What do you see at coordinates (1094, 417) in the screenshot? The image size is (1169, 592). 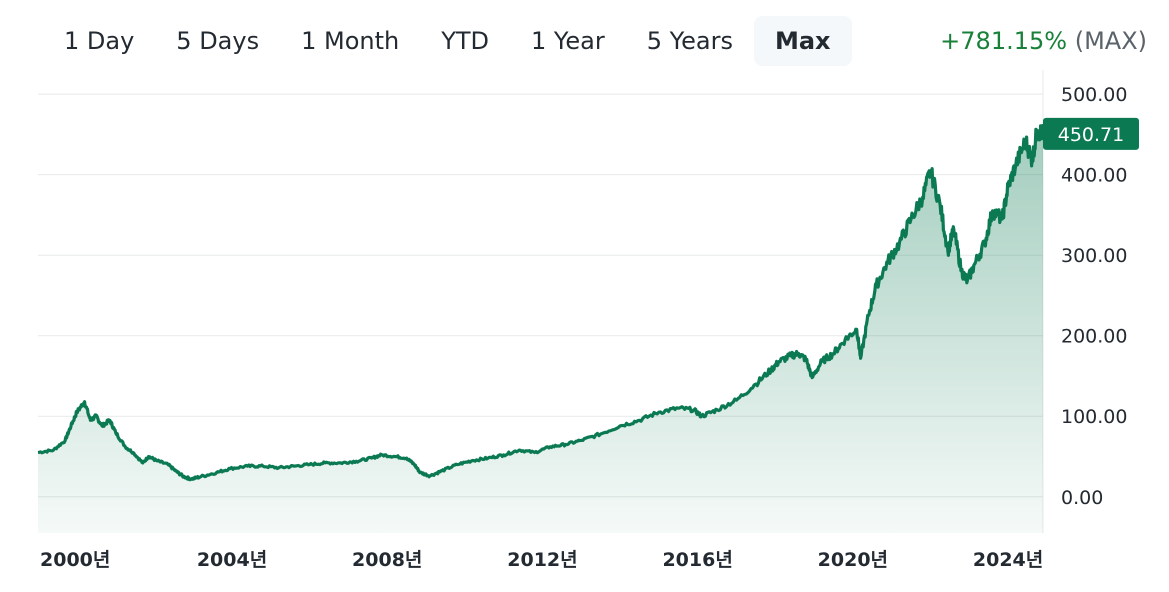 I see `y-tick-label: 100.00` at bounding box center [1094, 417].